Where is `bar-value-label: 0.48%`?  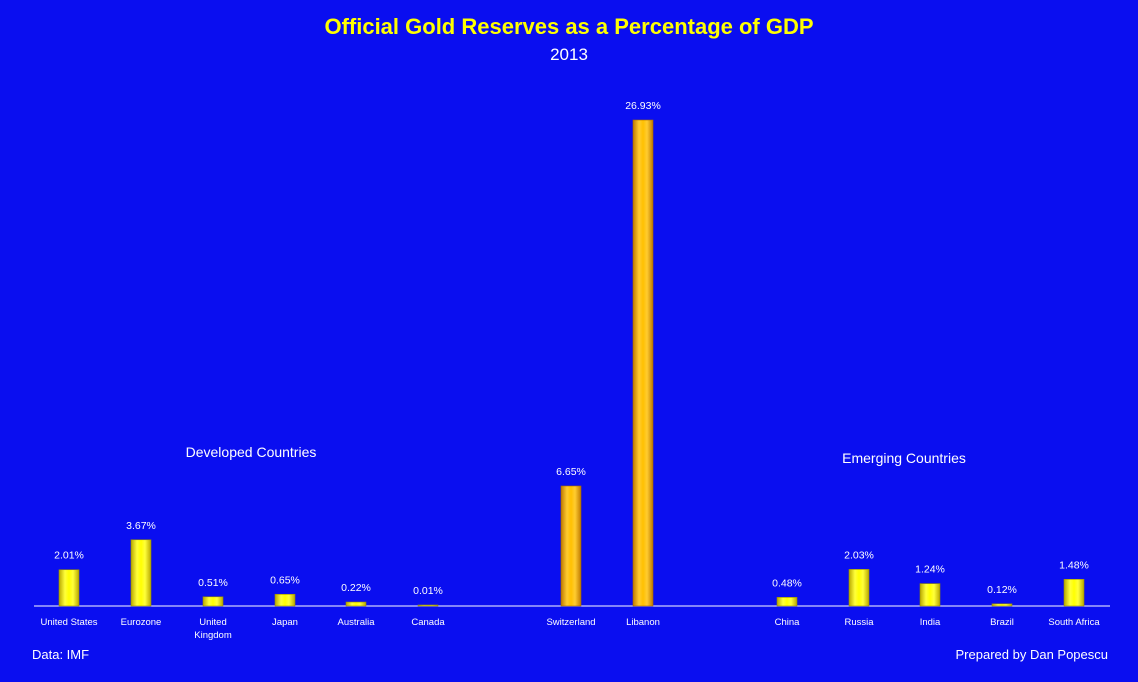 bar-value-label: 0.48% is located at coordinates (787, 583).